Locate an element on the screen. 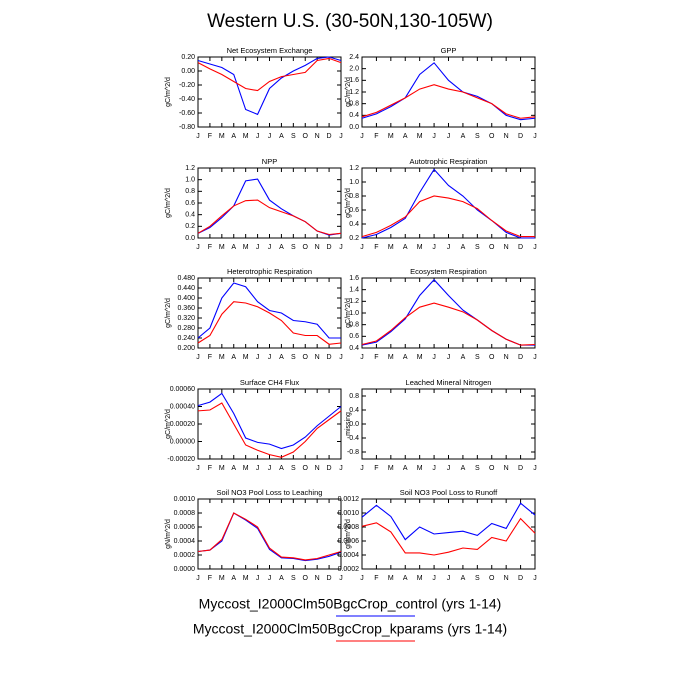 This screenshot has height=700, width=700. y-tick-label: 1.0 is located at coordinates (354, 182).